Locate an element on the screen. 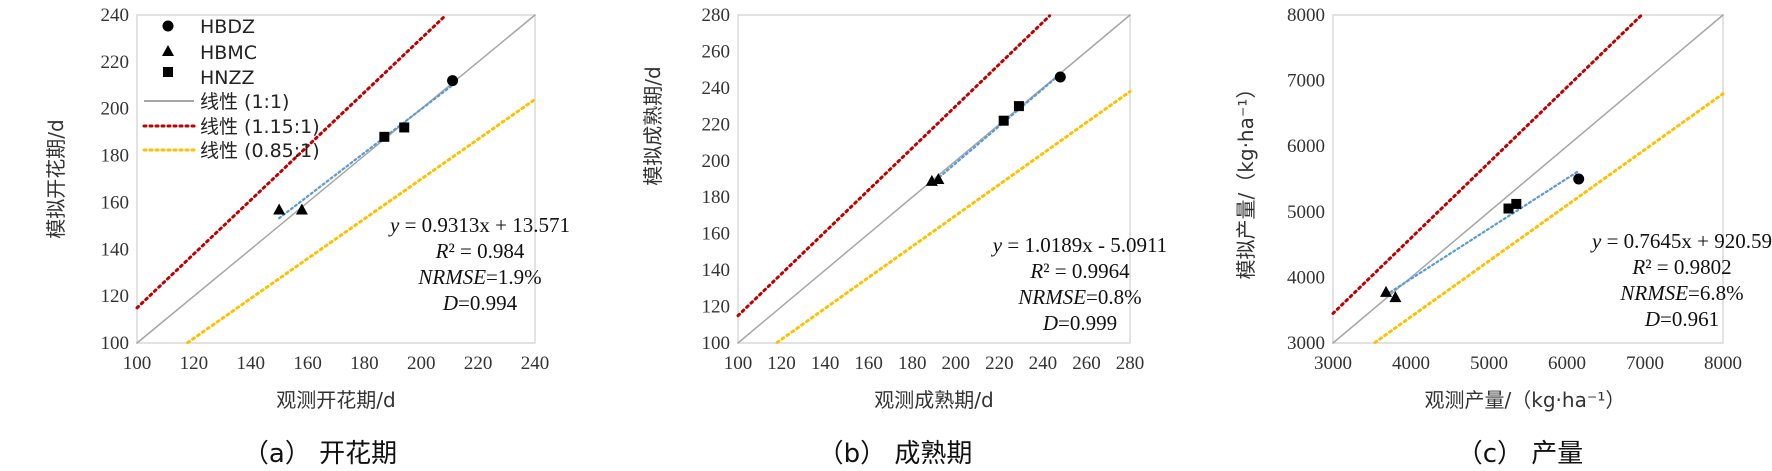 The height and width of the screenshot is (471, 1772). annotation-eq: y = 1.0189x - 5.0911 is located at coordinates (1079, 245).